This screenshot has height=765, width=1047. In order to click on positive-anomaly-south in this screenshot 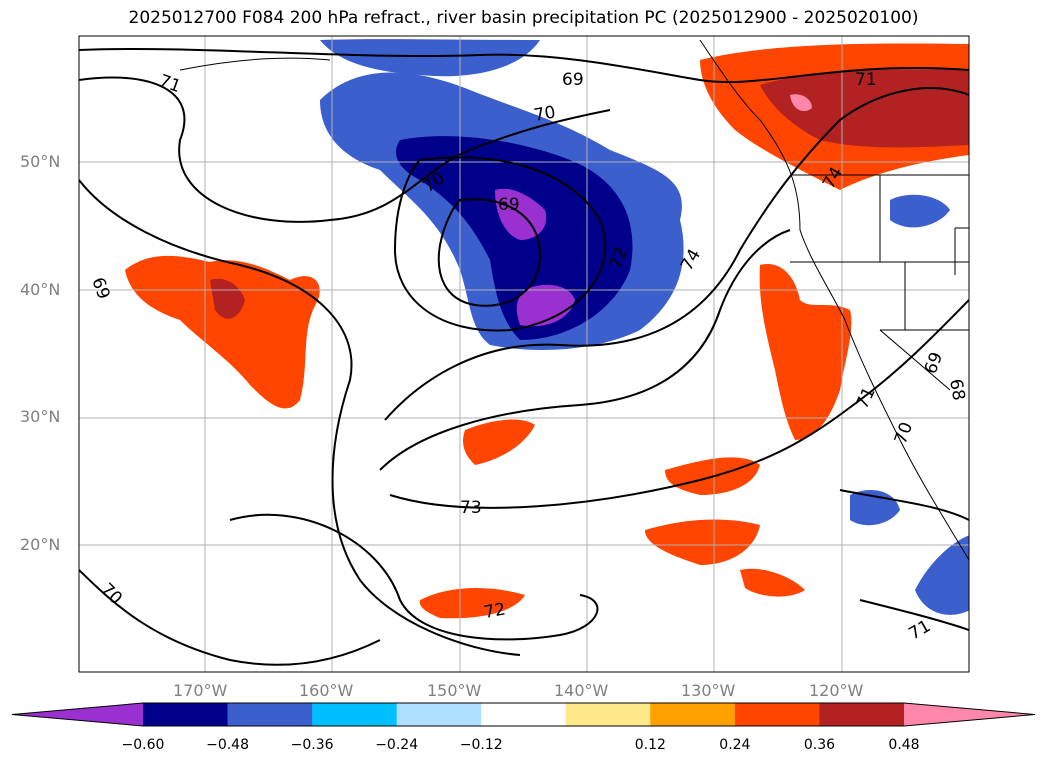, I will do `click(472, 603)`.